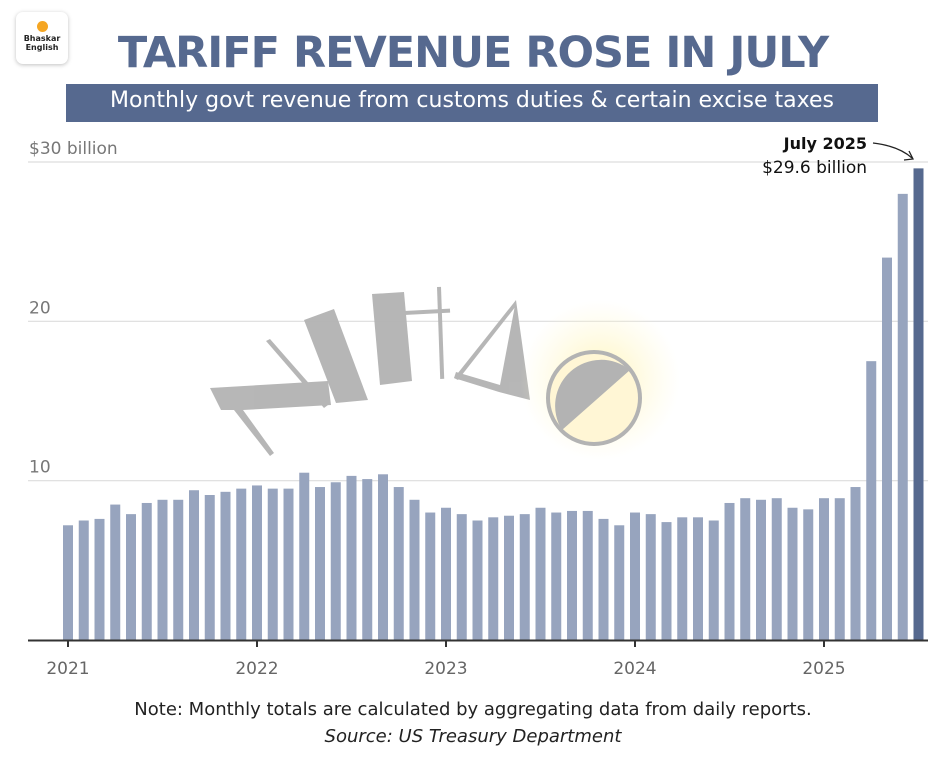 This screenshot has width=946, height=765. I want to click on annotation-value: $29.6 billion, so click(814, 168).